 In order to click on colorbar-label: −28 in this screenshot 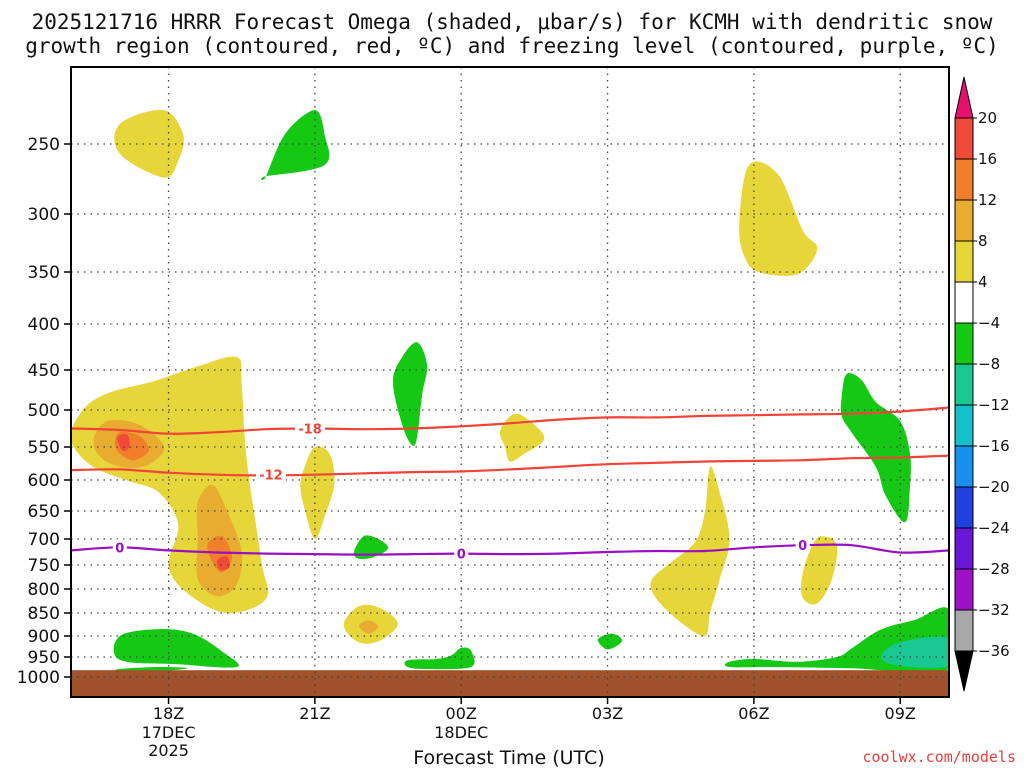, I will do `click(994, 569)`.